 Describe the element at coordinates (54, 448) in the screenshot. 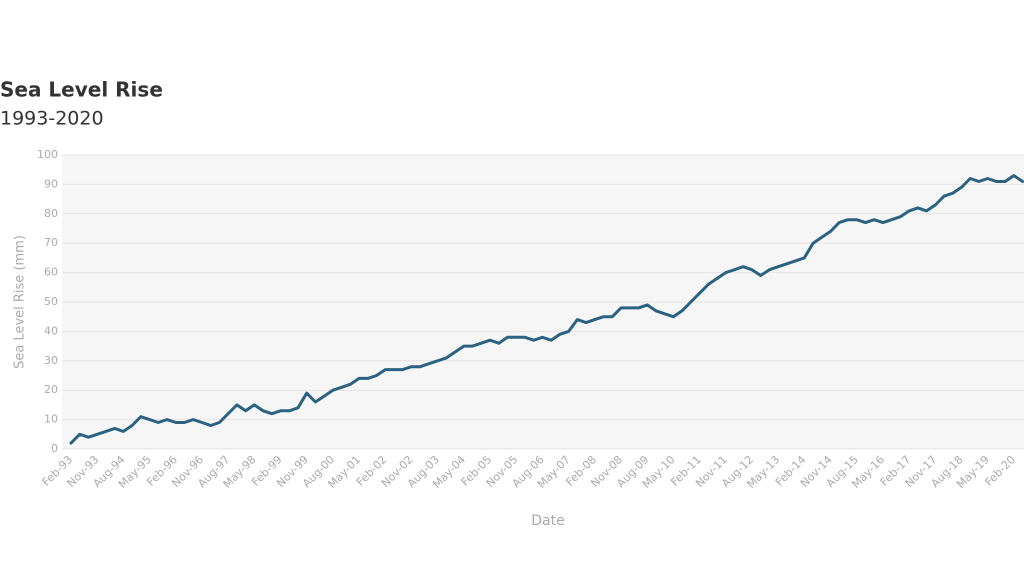

I see `y-tick-label: 0` at that location.